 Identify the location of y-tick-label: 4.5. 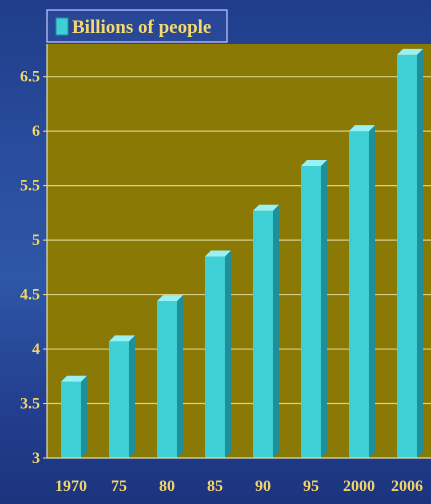
(30, 295).